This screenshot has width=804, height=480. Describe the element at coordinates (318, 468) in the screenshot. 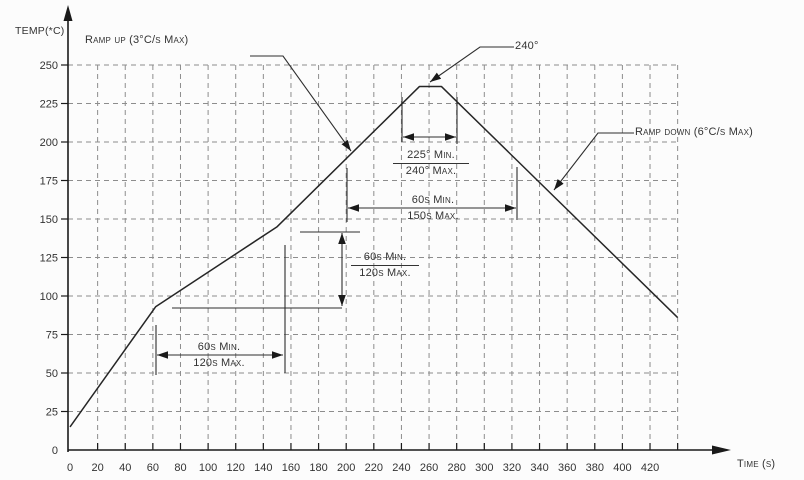

I see `x-tick-label: 180` at that location.